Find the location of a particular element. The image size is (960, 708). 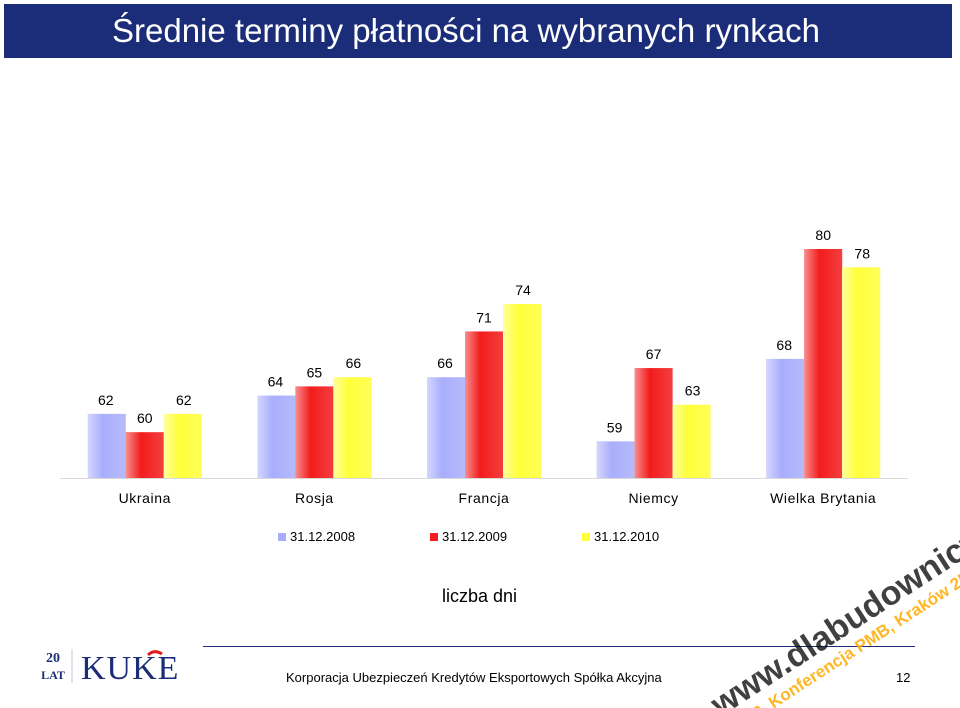

kuke-logo: 20 LAT KUKE is located at coordinates (110, 667).